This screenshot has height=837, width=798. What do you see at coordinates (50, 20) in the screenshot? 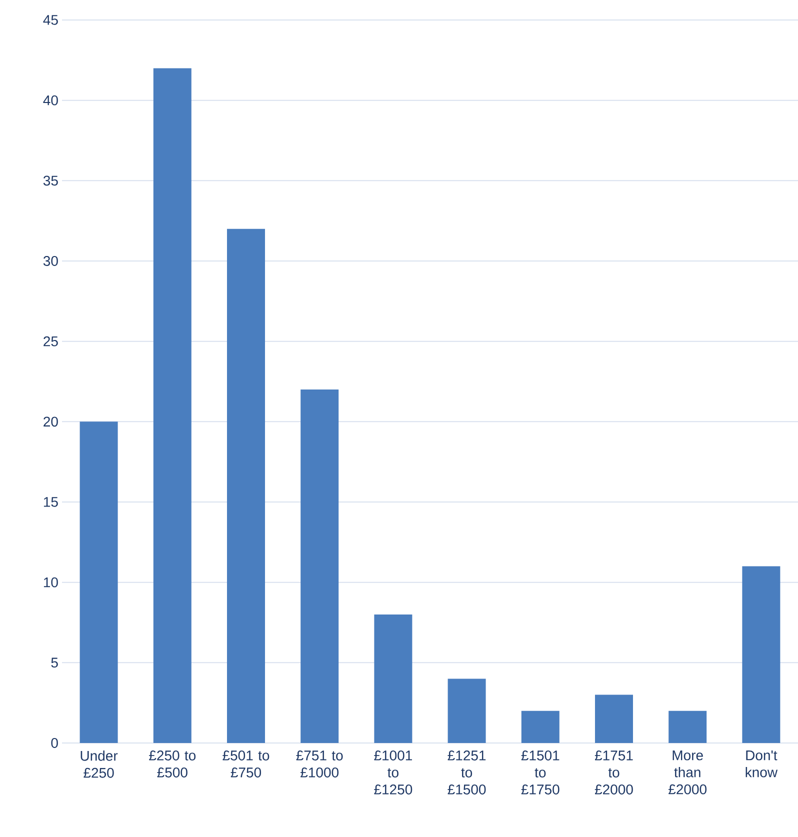
I see `y-tick-label: 45` at bounding box center [50, 20].